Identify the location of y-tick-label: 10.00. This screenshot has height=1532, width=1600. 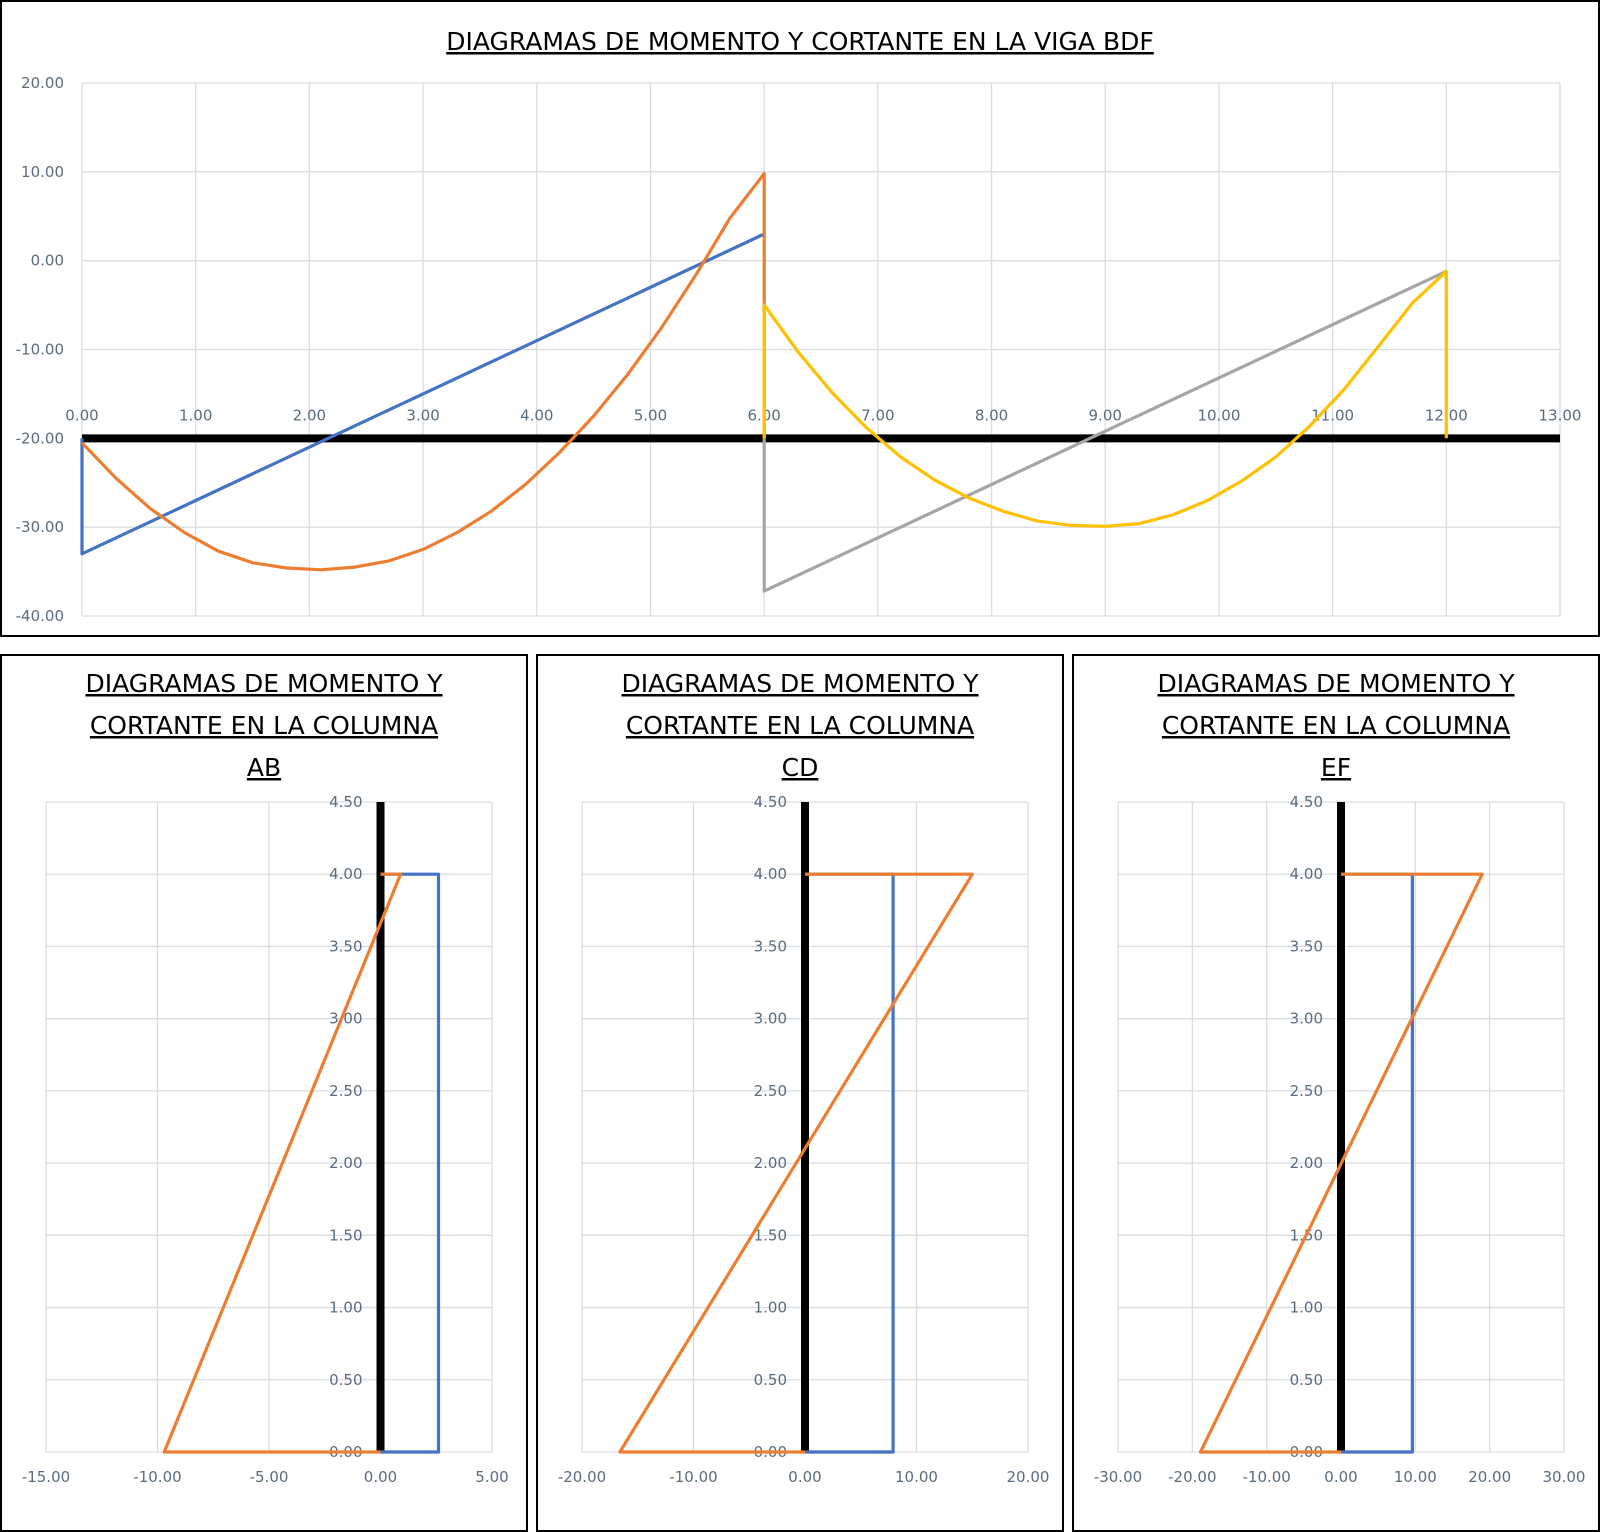
(42, 172).